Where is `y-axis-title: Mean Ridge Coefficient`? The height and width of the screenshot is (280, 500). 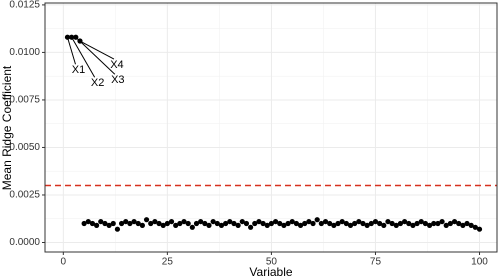
y-axis-title: Mean Ridge Coefficient is located at coordinates (7, 127).